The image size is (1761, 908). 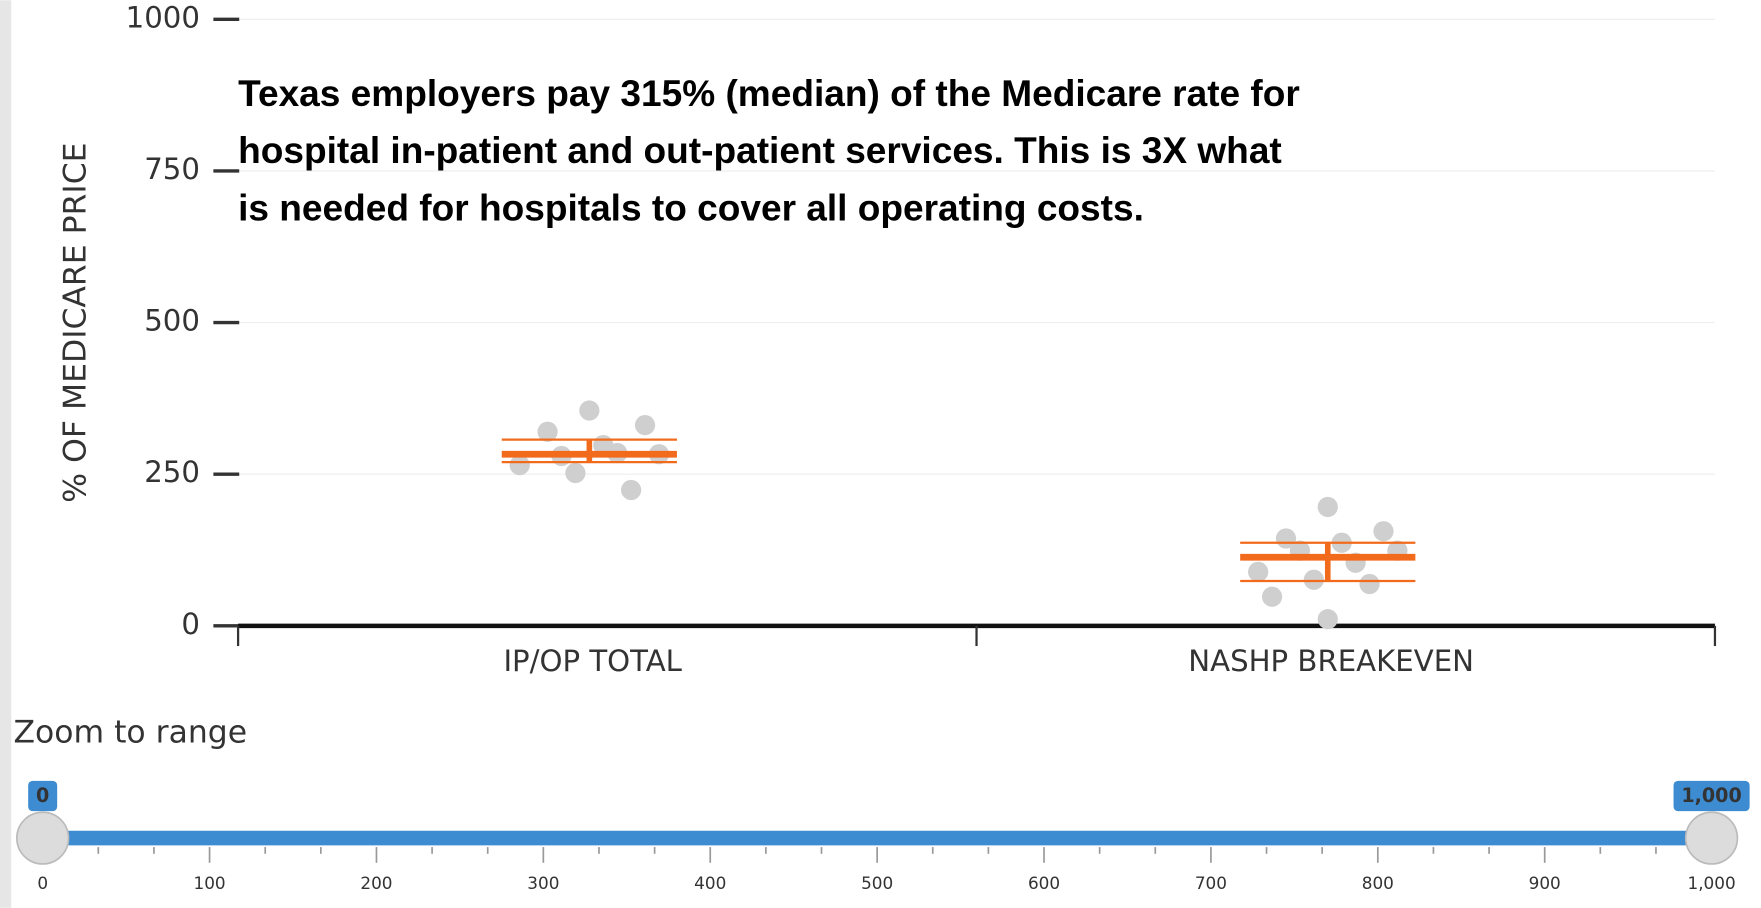 What do you see at coordinates (877, 883) in the screenshot?
I see `slider-tick-label: 500` at bounding box center [877, 883].